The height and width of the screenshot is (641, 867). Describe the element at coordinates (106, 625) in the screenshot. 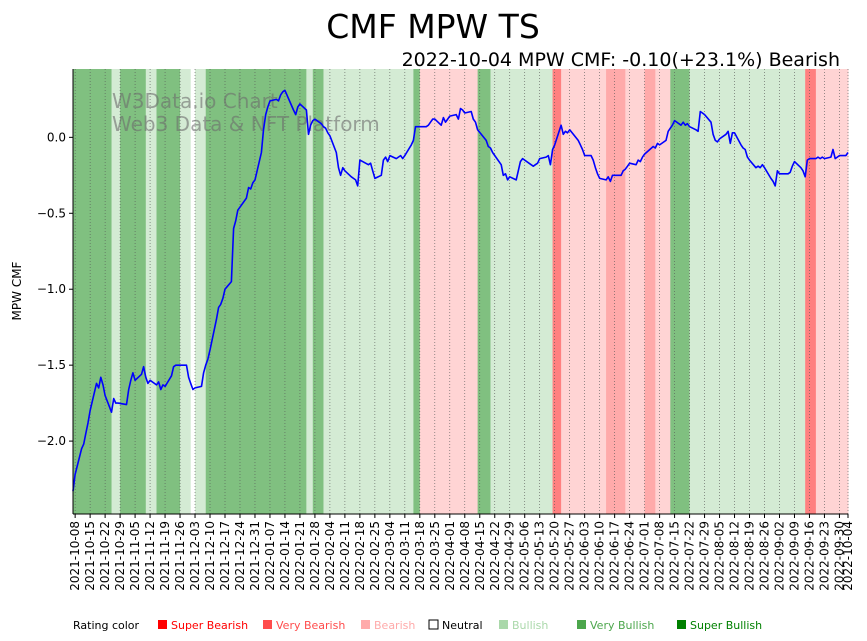

I see `legend-title: Rating color` at that location.